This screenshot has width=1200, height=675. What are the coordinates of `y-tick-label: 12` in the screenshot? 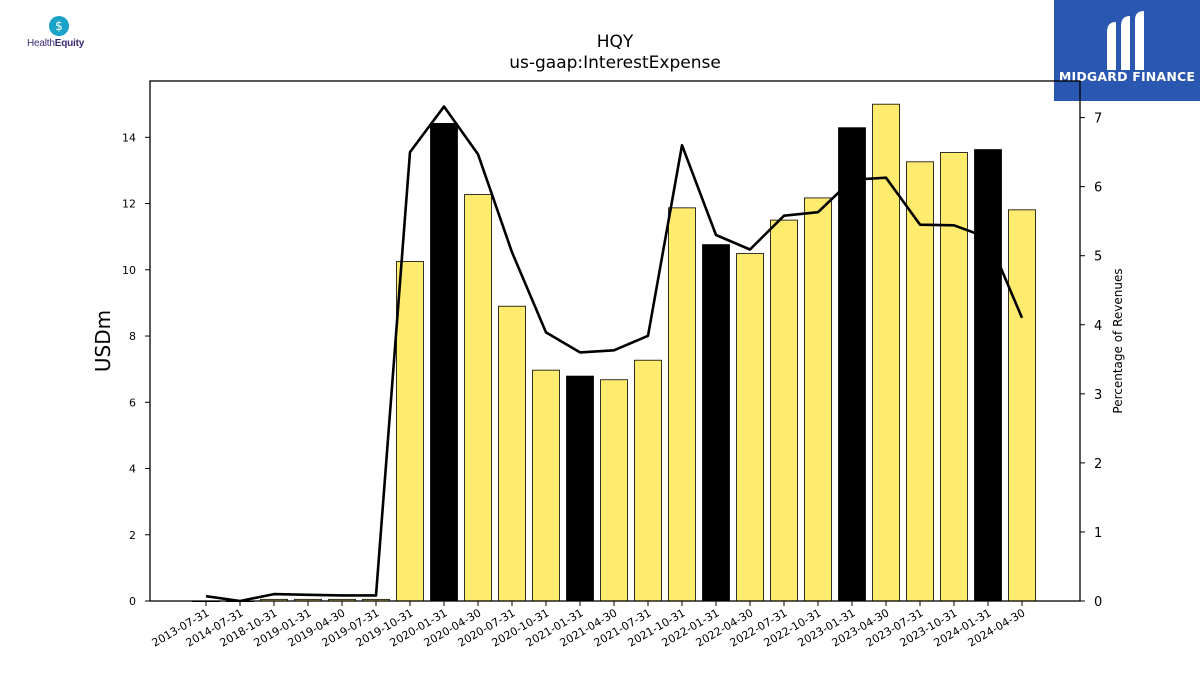 It's located at (129, 204).